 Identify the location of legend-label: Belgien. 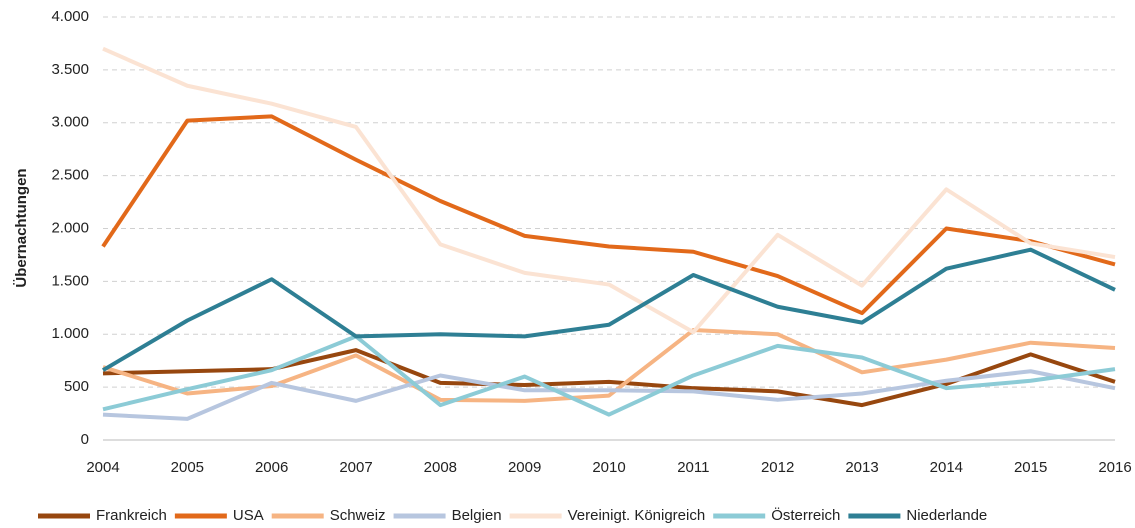
(477, 515).